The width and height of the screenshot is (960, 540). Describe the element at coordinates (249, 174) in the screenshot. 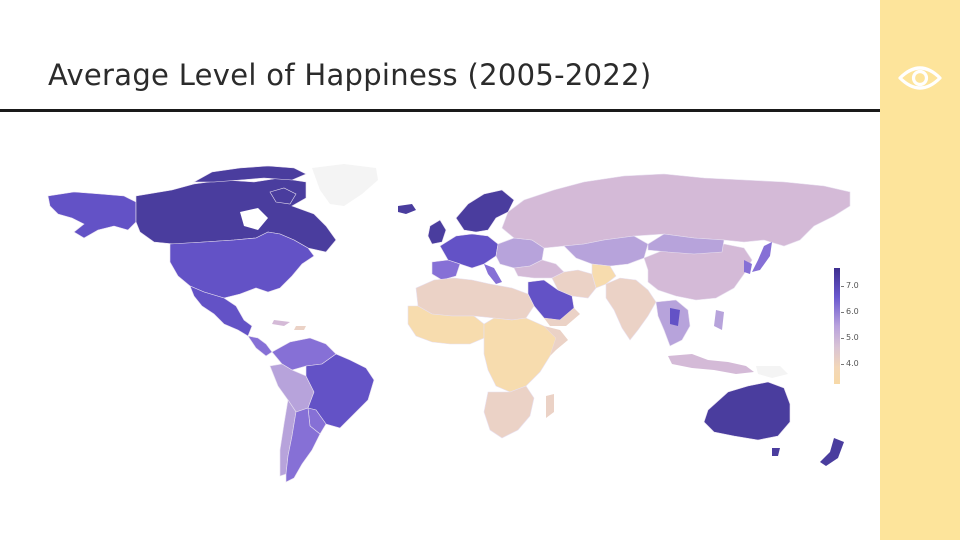

I see `region-arctic-islands` at that location.